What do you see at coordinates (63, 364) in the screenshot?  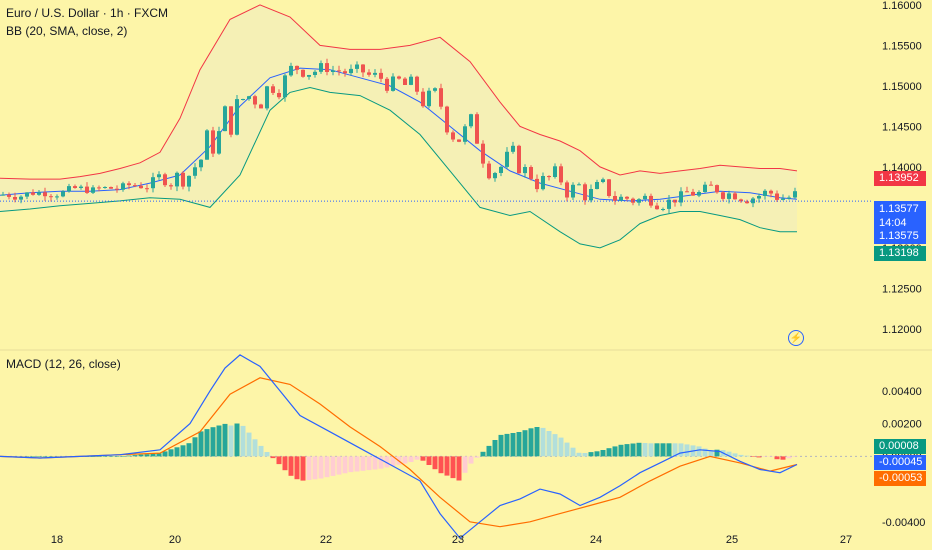 I see `macd-indicator-legend: MACD (12, 26, close)` at bounding box center [63, 364].